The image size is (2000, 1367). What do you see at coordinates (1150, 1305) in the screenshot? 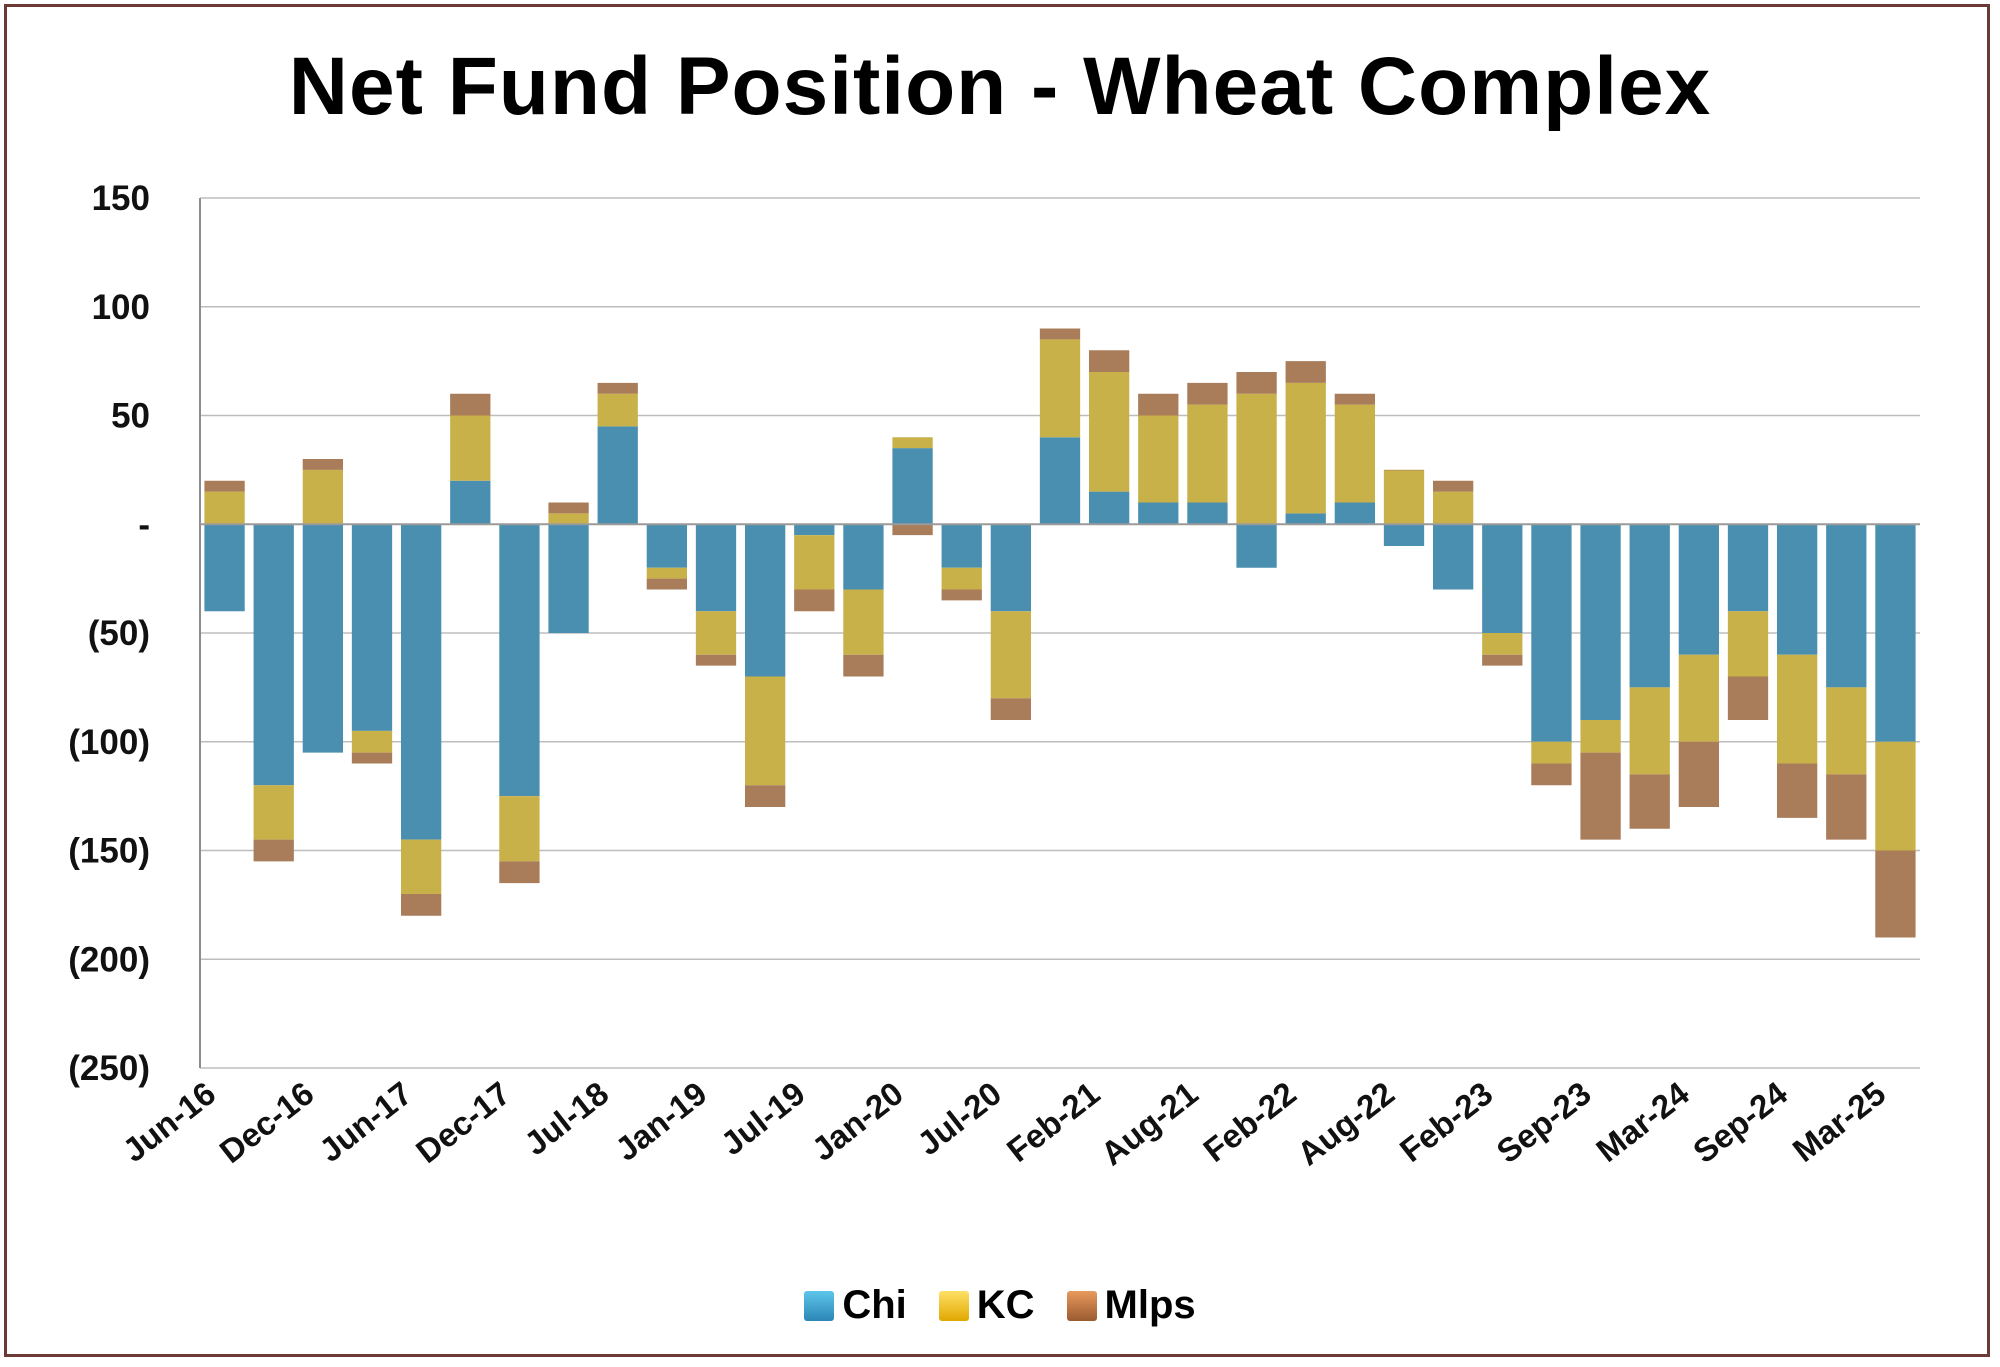
I see `legend-label-mlps: Mlps` at bounding box center [1150, 1305].